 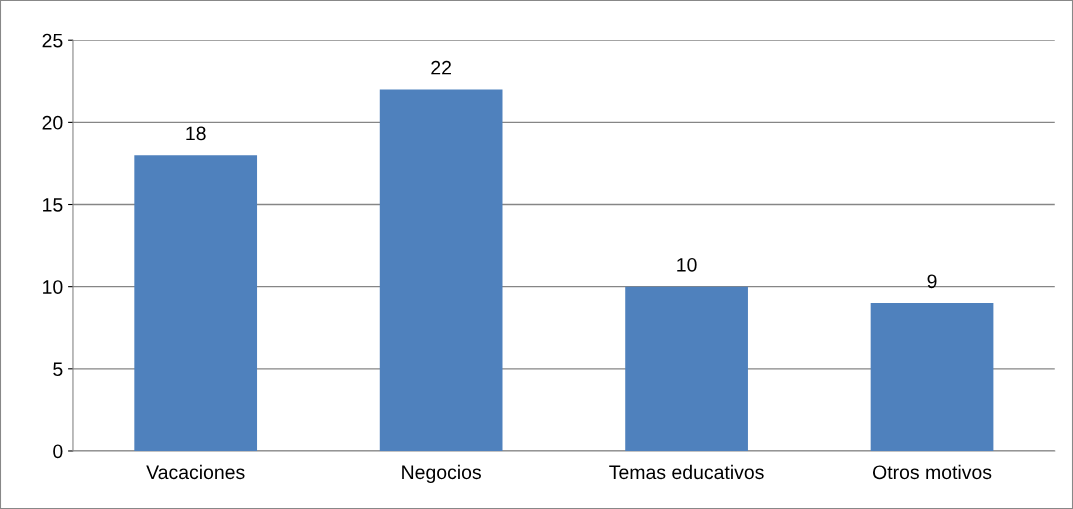 I want to click on x-tick-label: Vacaciones, so click(x=195, y=472).